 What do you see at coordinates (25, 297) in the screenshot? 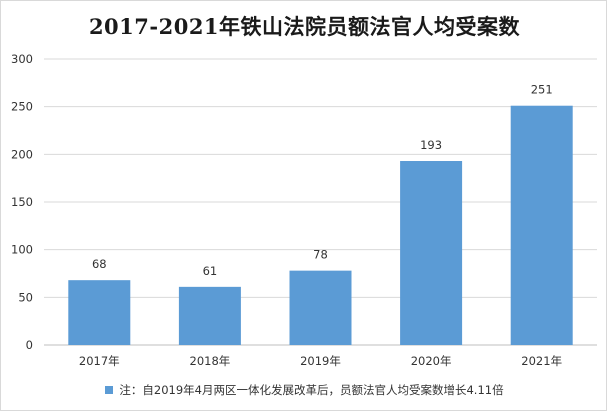
I see `y-tick-label: 50` at bounding box center [25, 297].